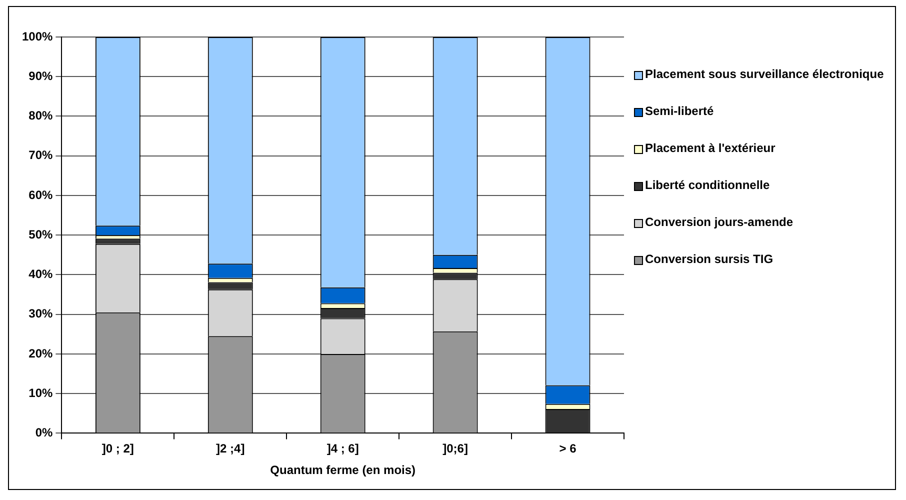 The image size is (906, 500). Describe the element at coordinates (342, 449) in the screenshot. I see `x-tick-label: ]4 ; 6]` at that location.